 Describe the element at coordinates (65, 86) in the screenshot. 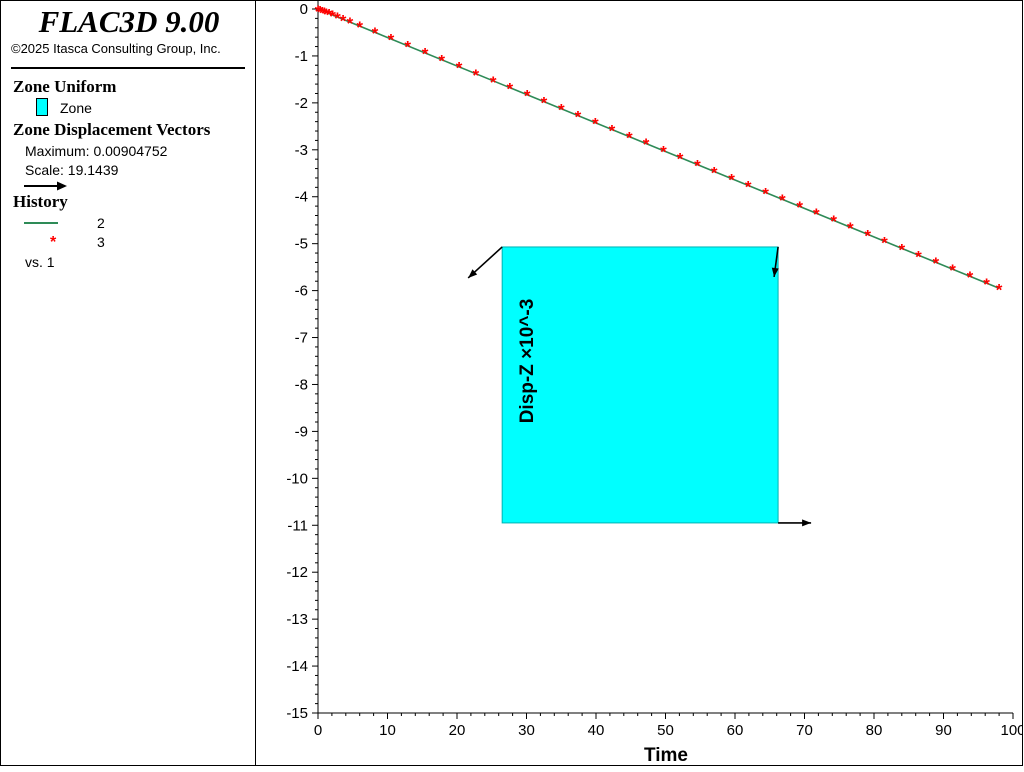

I see `zone-uniform-heading: Zone Uniform` at that location.